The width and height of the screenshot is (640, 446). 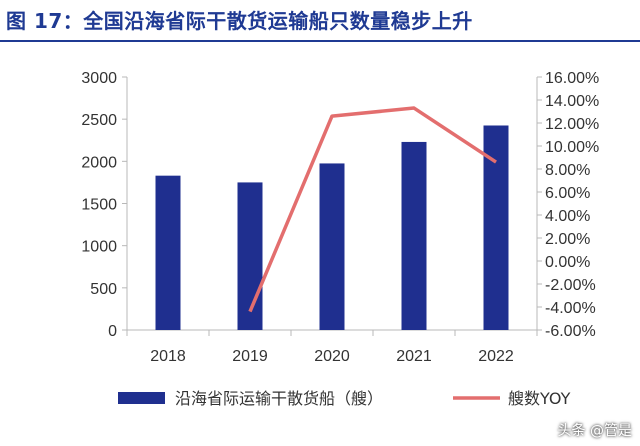 What do you see at coordinates (141, 398) in the screenshot?
I see `legend-bar-swatch` at bounding box center [141, 398].